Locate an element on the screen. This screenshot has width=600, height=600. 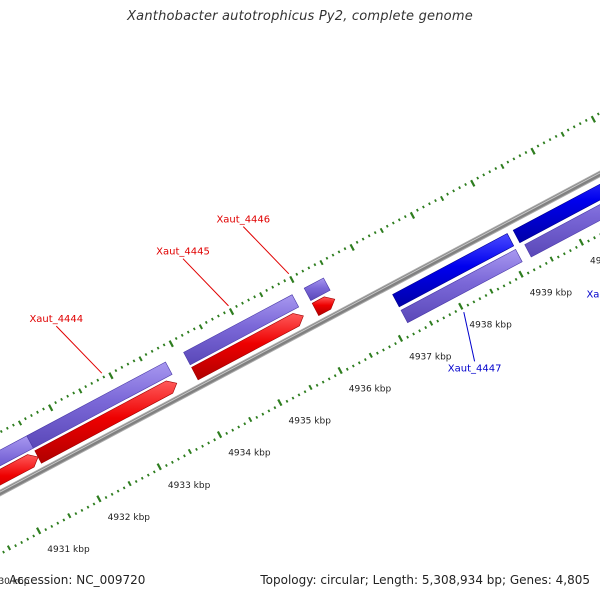
gene-label: Xaut_4446 is located at coordinates (243, 220).